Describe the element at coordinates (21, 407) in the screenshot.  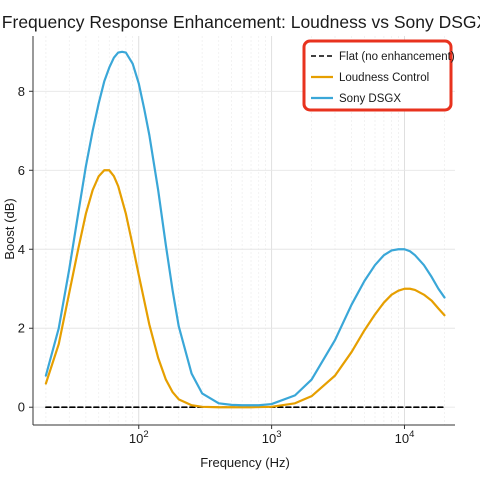
I see `y-tick-label: 0` at that location.